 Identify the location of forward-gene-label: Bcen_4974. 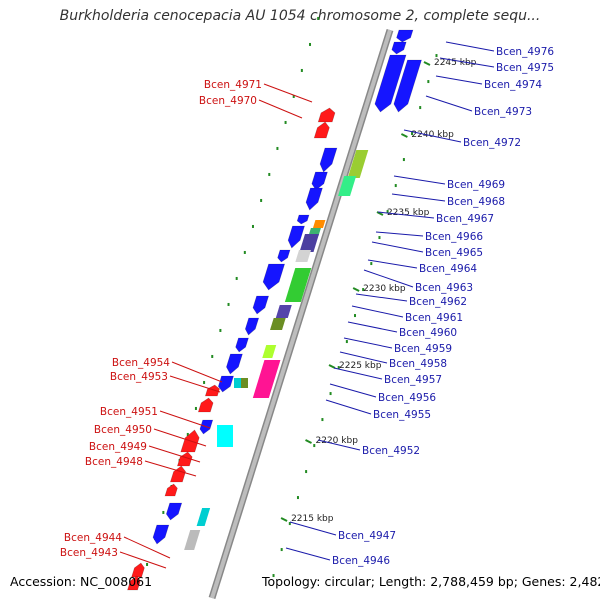
(513, 85).